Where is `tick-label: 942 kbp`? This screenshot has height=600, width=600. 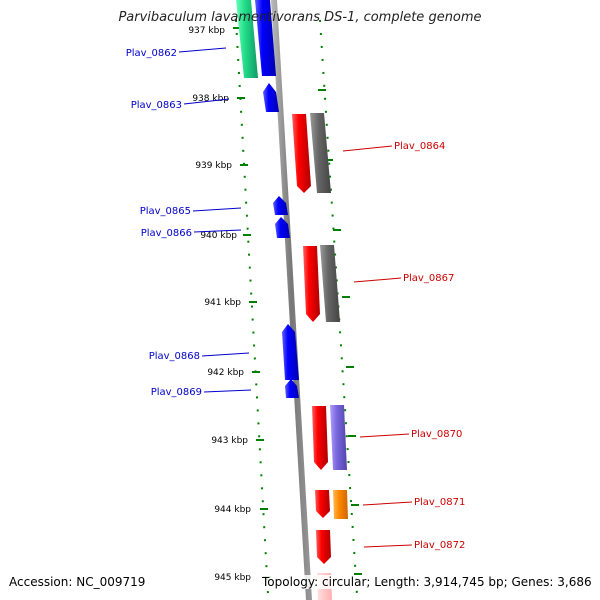 tick-label: 942 kbp is located at coordinates (225, 373).